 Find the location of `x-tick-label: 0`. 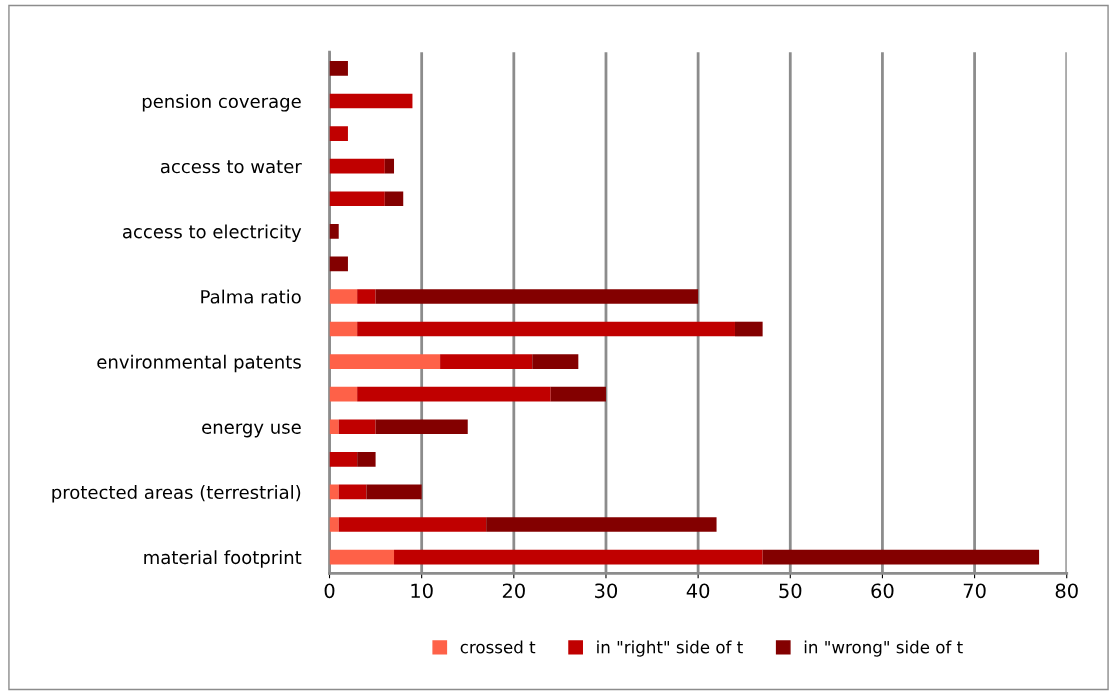

x-tick-label: 0 is located at coordinates (329, 591).